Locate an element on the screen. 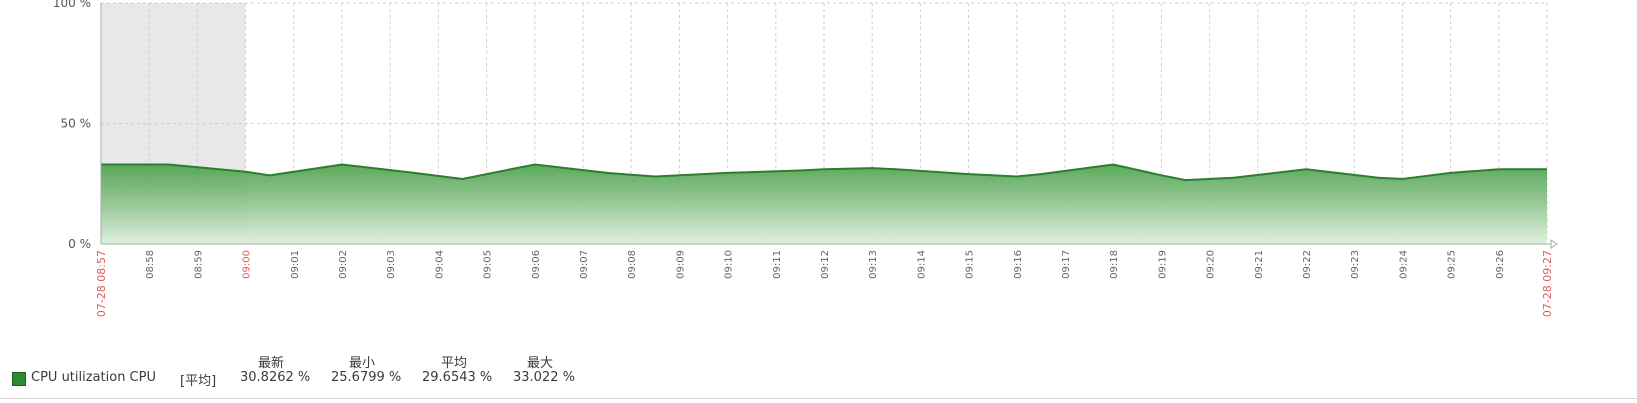  x-tick-label: 08:59 is located at coordinates (198, 264).